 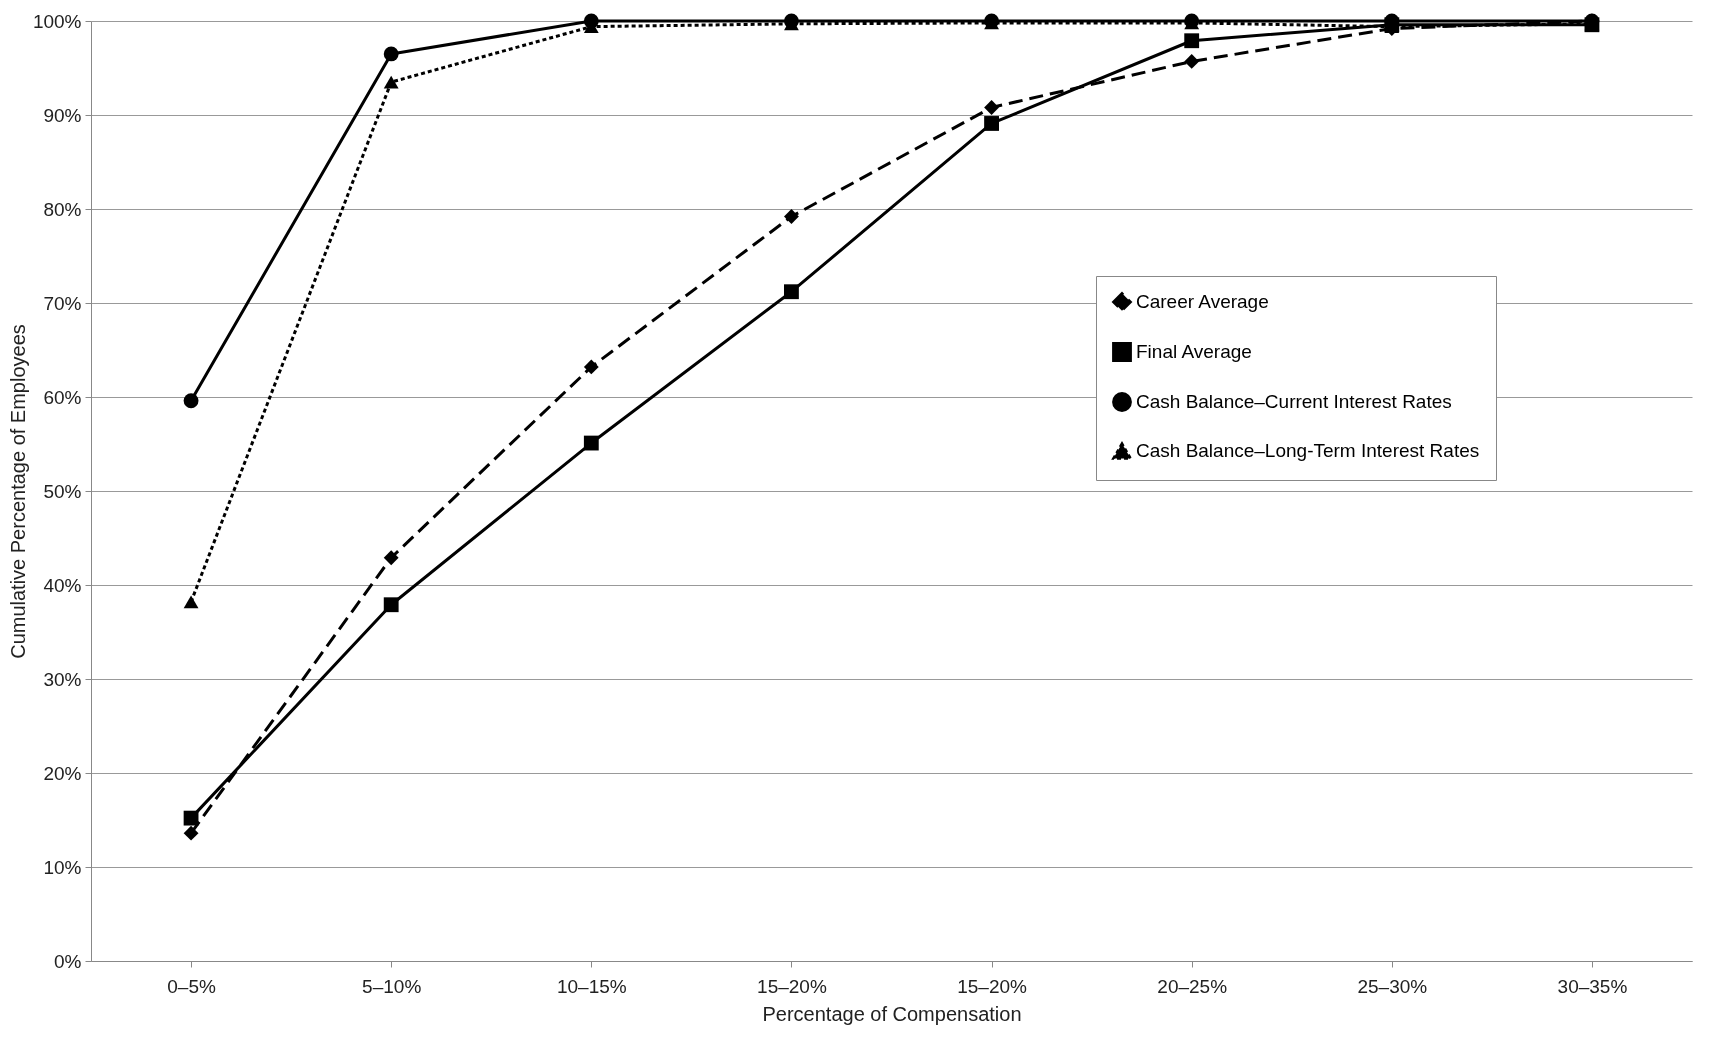 What do you see at coordinates (392, 986) in the screenshot?
I see `x-tick-label: 5–10%` at bounding box center [392, 986].